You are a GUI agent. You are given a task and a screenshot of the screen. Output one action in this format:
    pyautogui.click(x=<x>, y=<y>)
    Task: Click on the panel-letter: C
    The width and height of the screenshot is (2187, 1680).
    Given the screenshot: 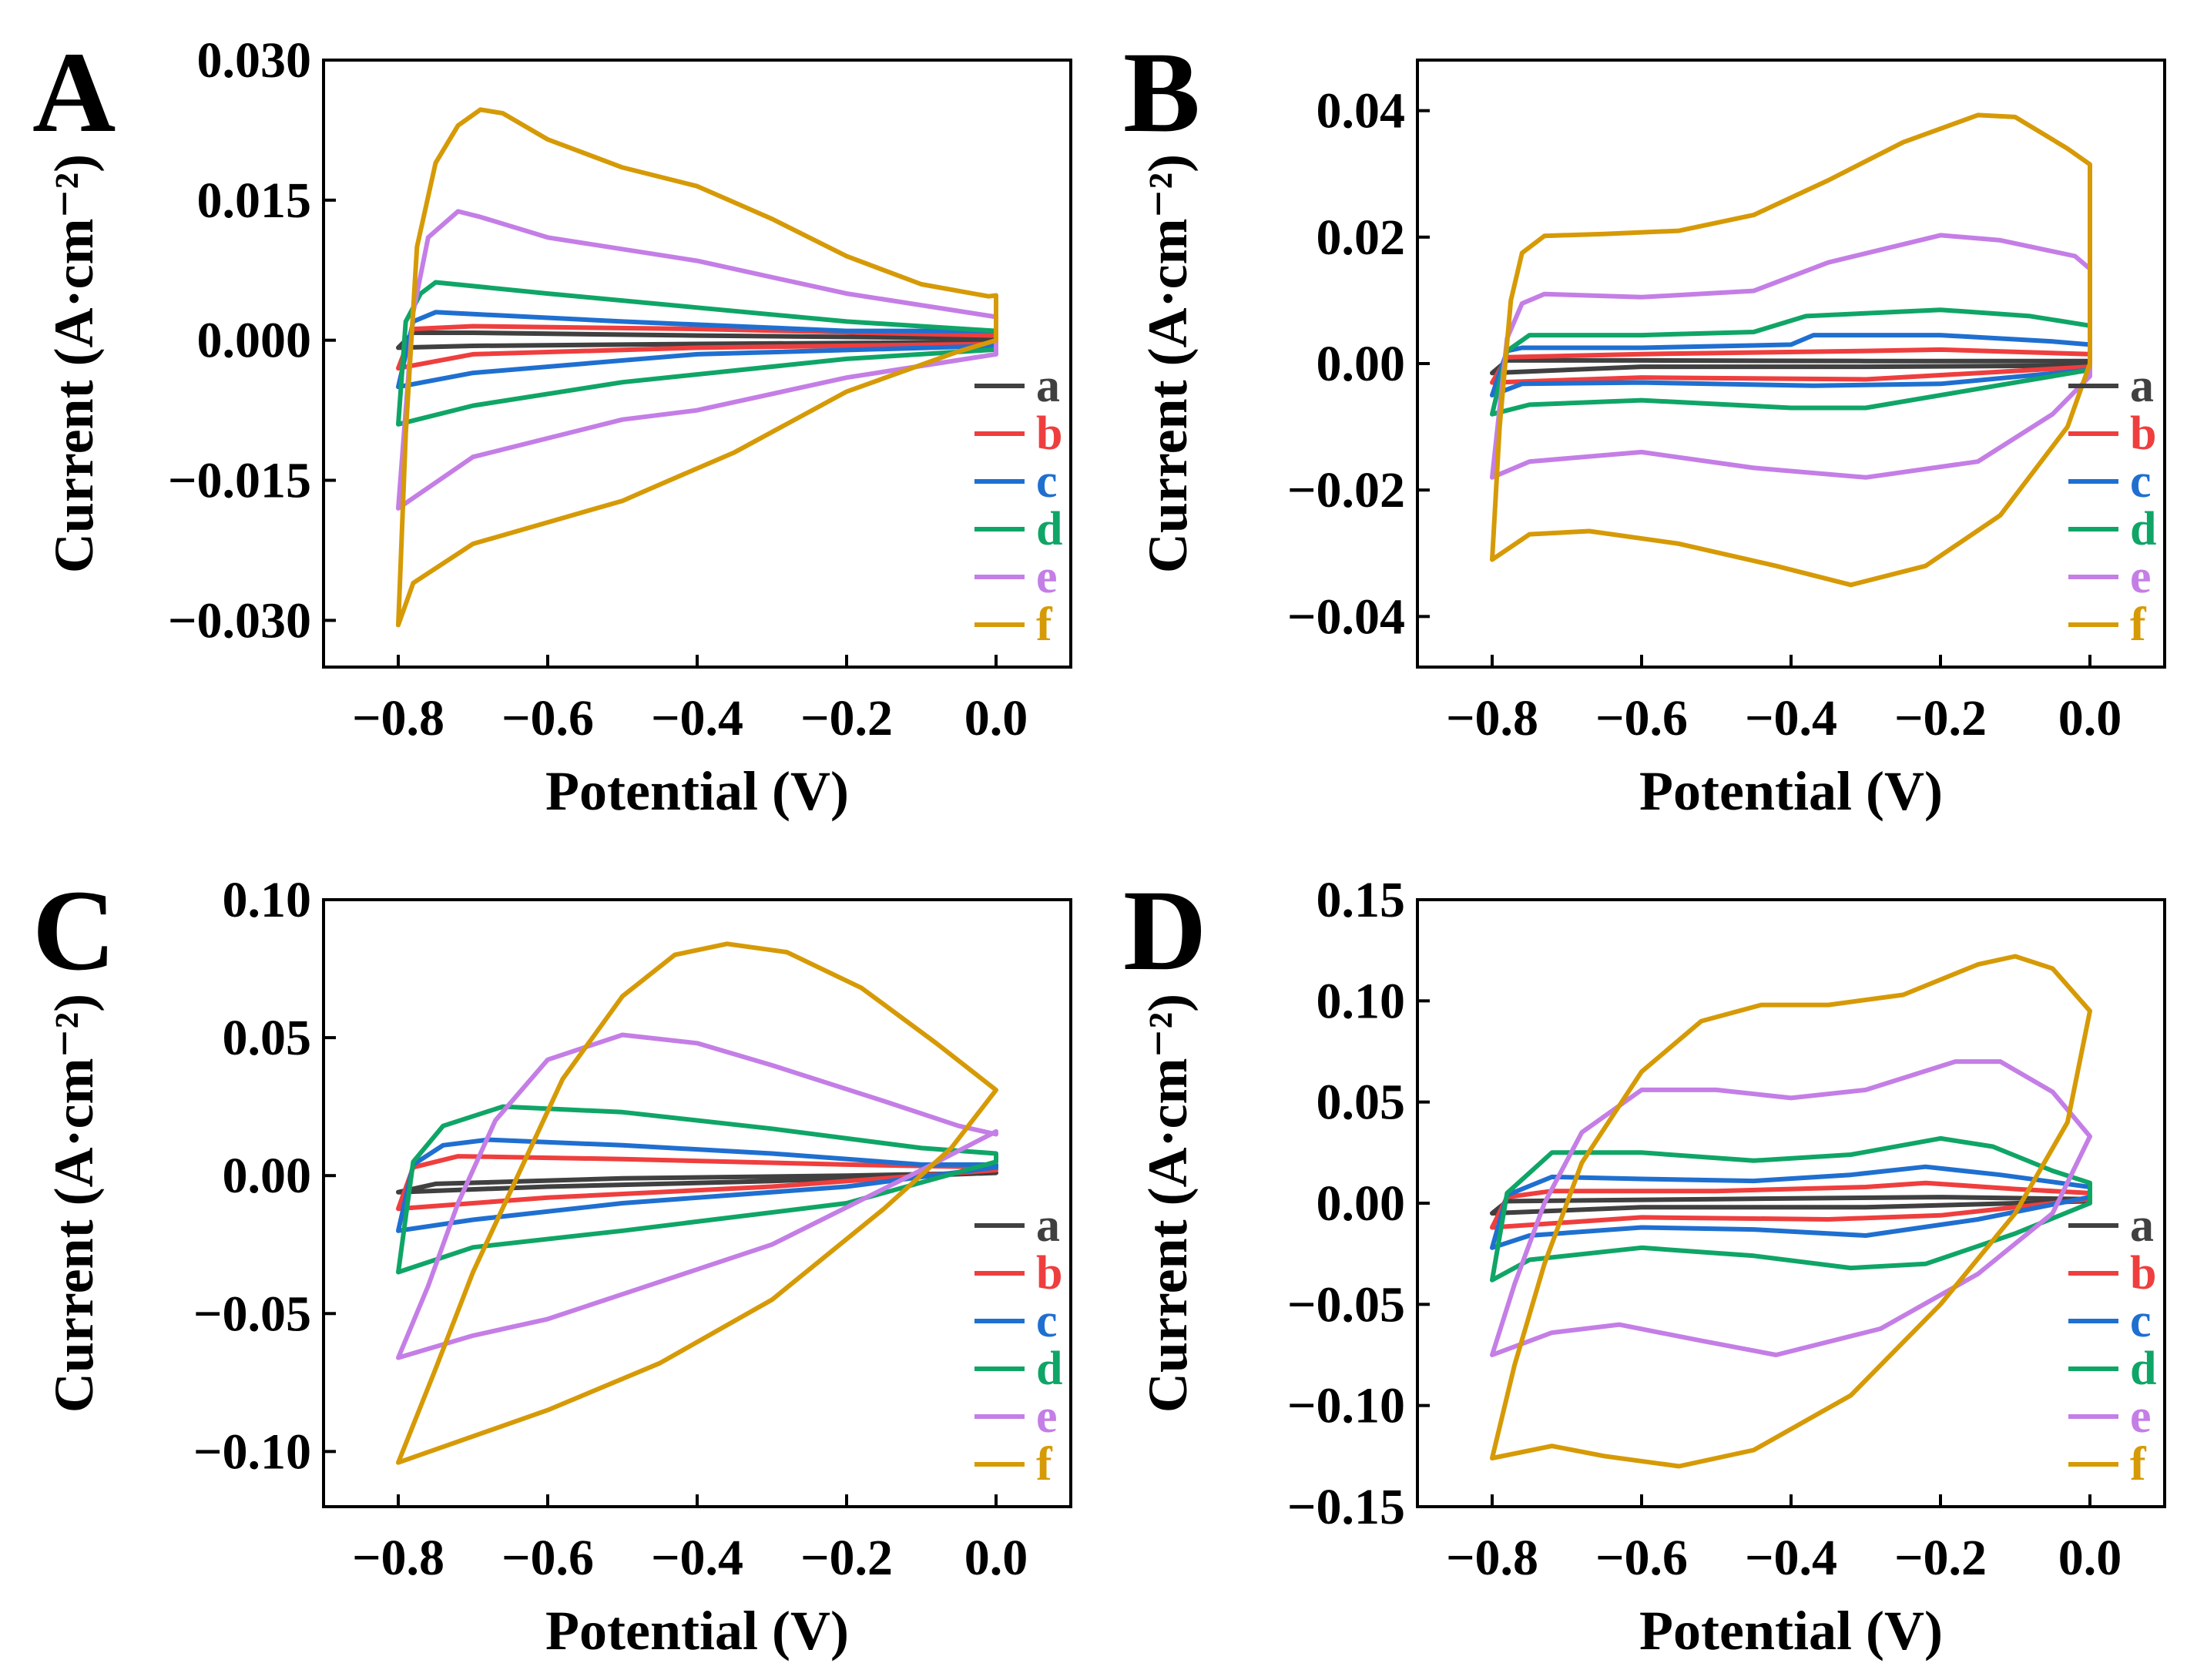 What is the action you would take?
    pyautogui.click(x=74, y=930)
    